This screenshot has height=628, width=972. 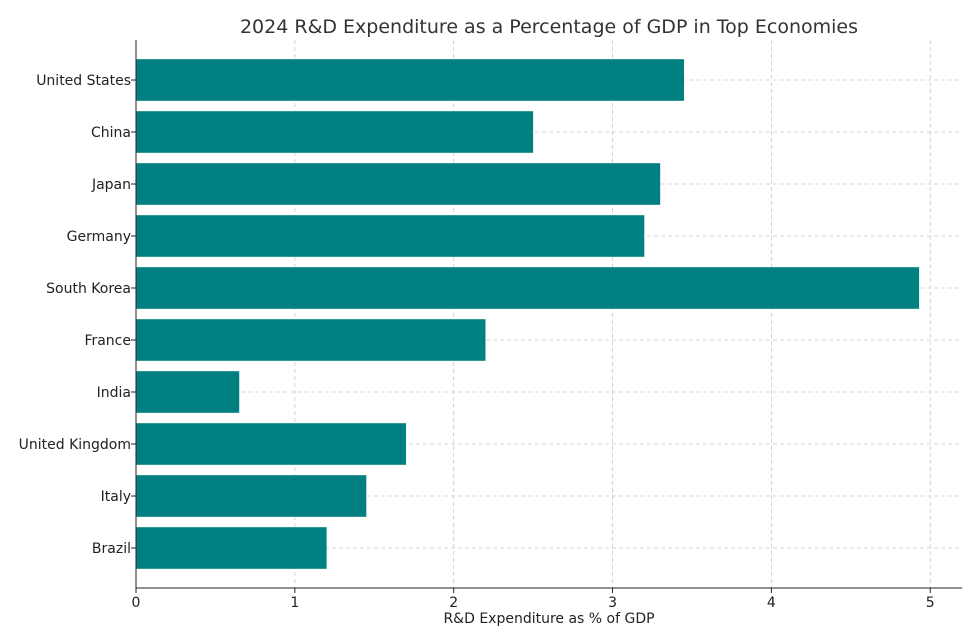 I want to click on x-tick-label: 3, so click(x=612, y=603).